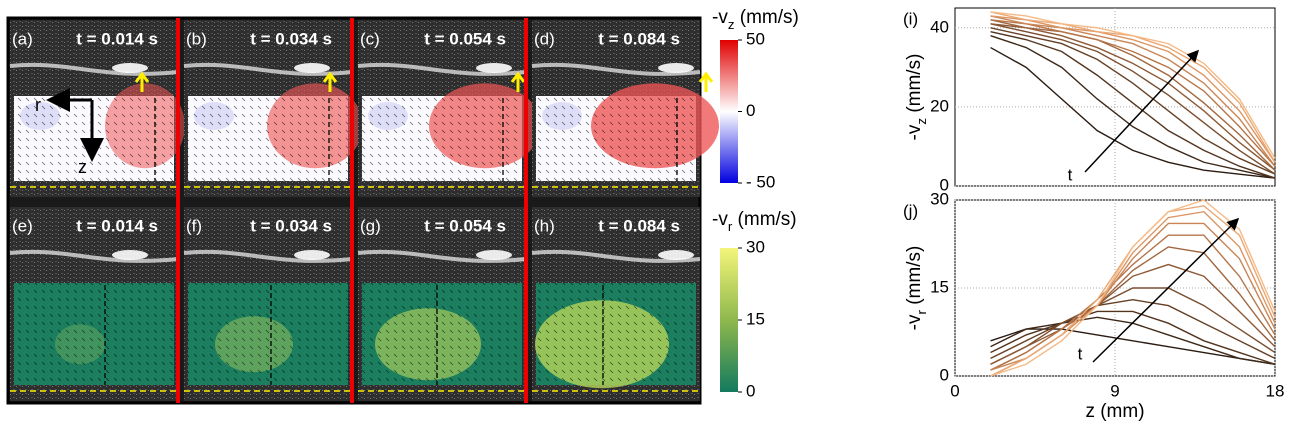  Describe the element at coordinates (22, 38) in the screenshot. I see `panel-label: (a)` at that location.